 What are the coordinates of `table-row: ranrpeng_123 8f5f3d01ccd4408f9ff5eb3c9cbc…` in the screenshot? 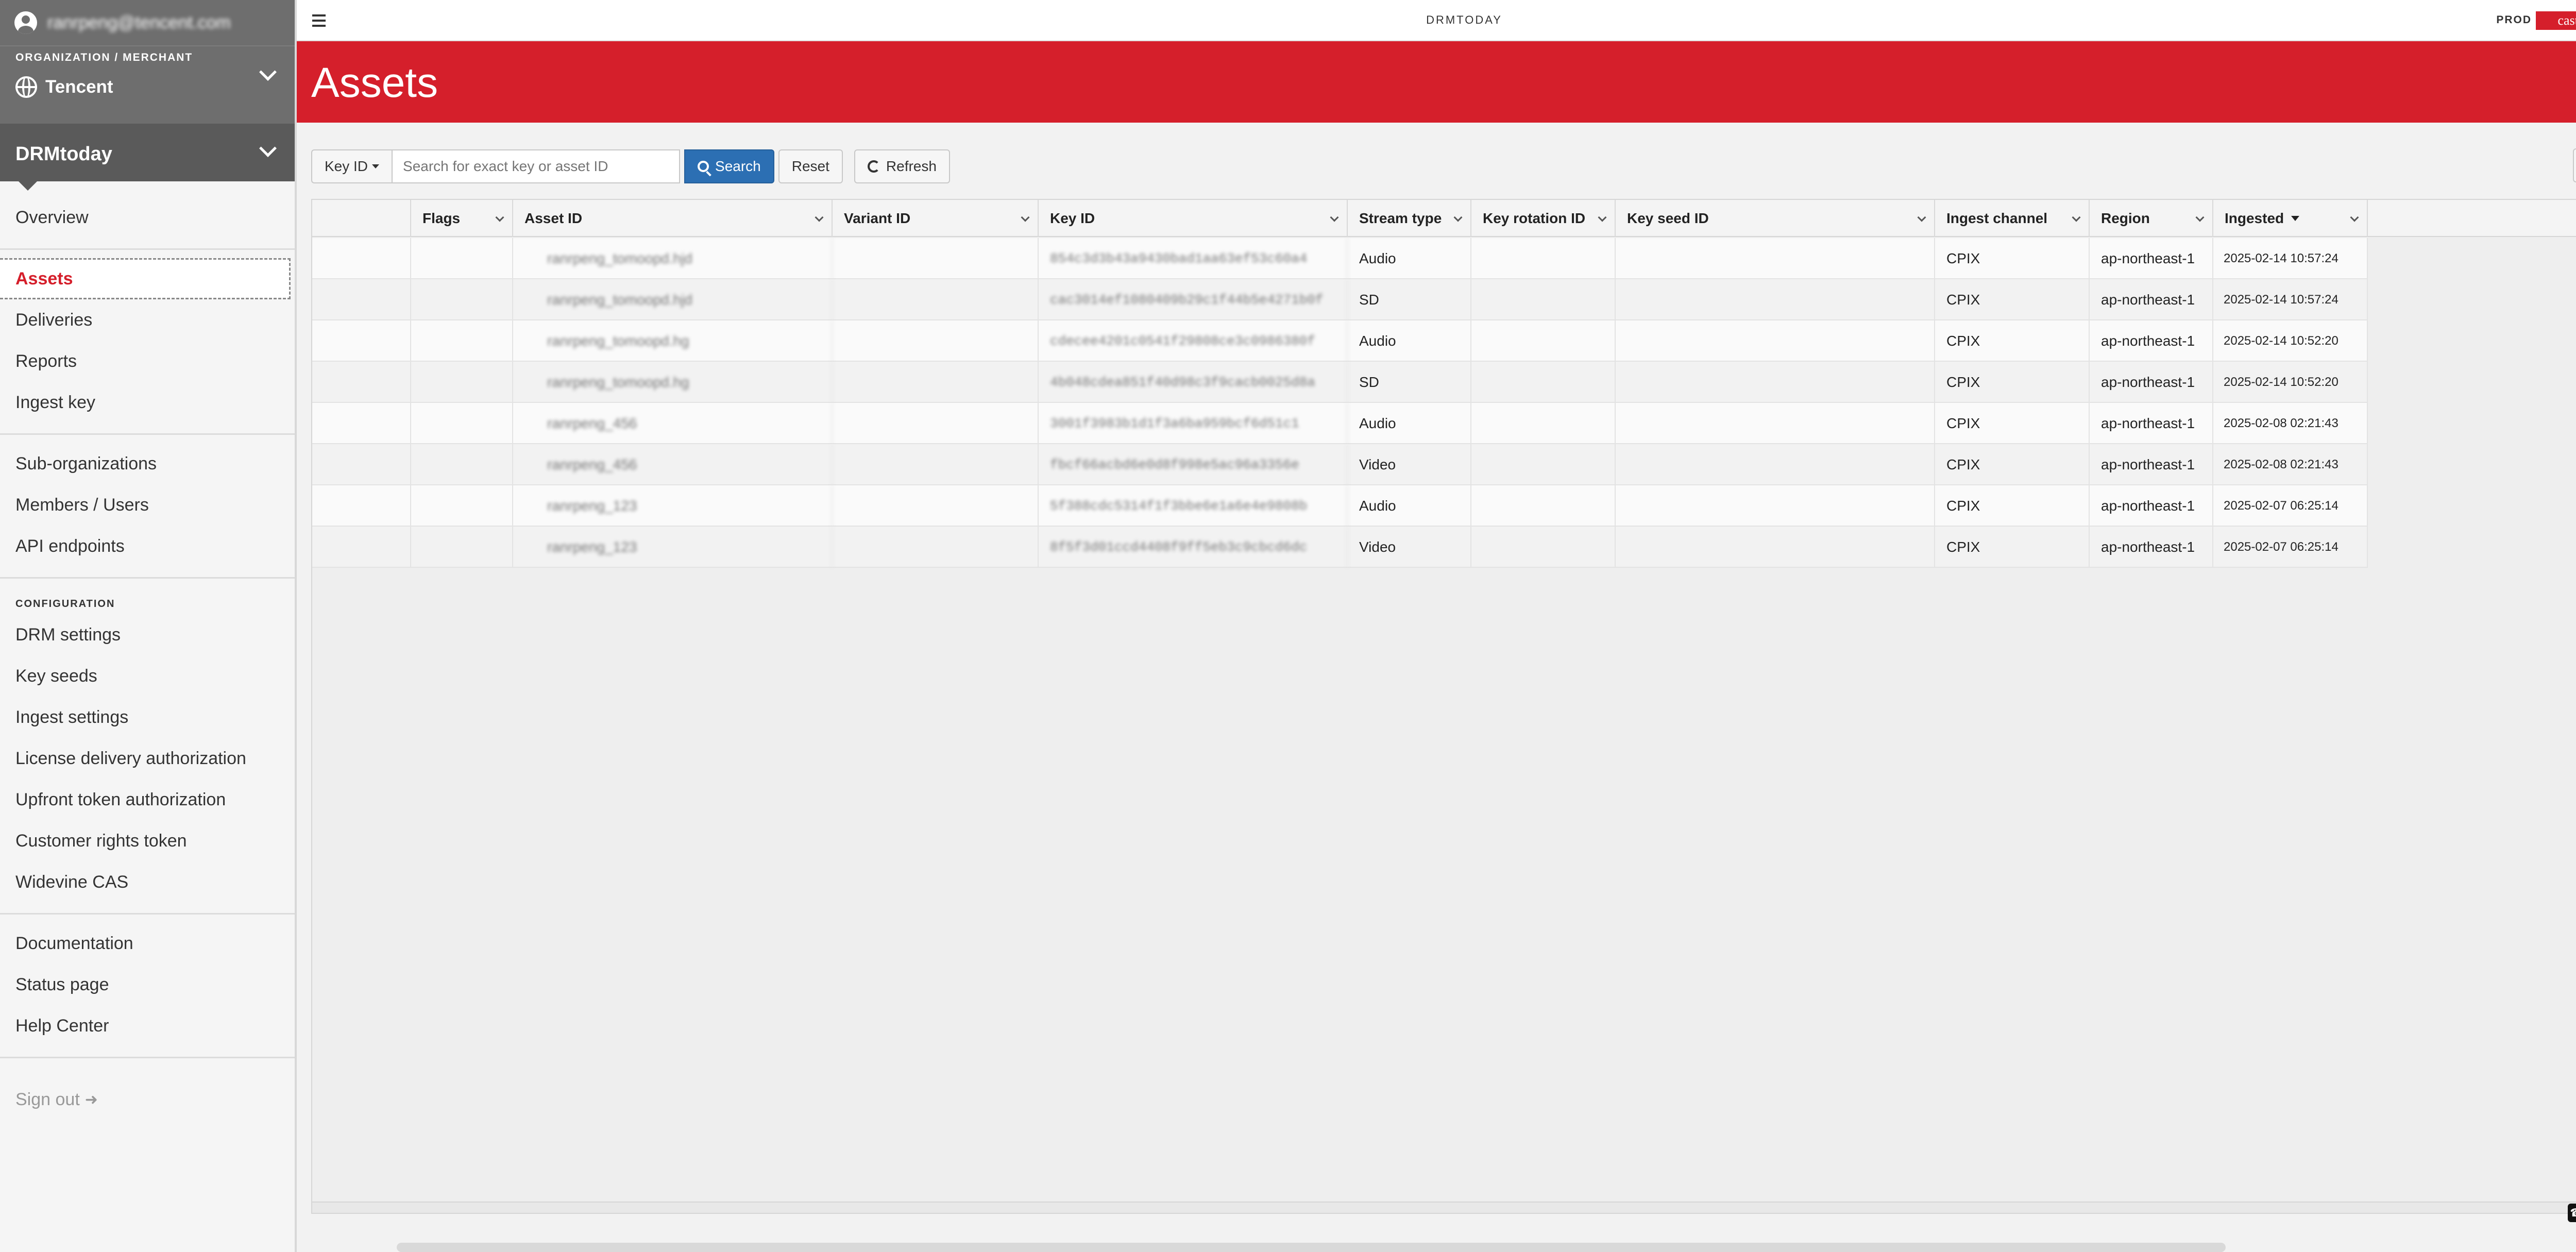 It's located at (1340, 548).